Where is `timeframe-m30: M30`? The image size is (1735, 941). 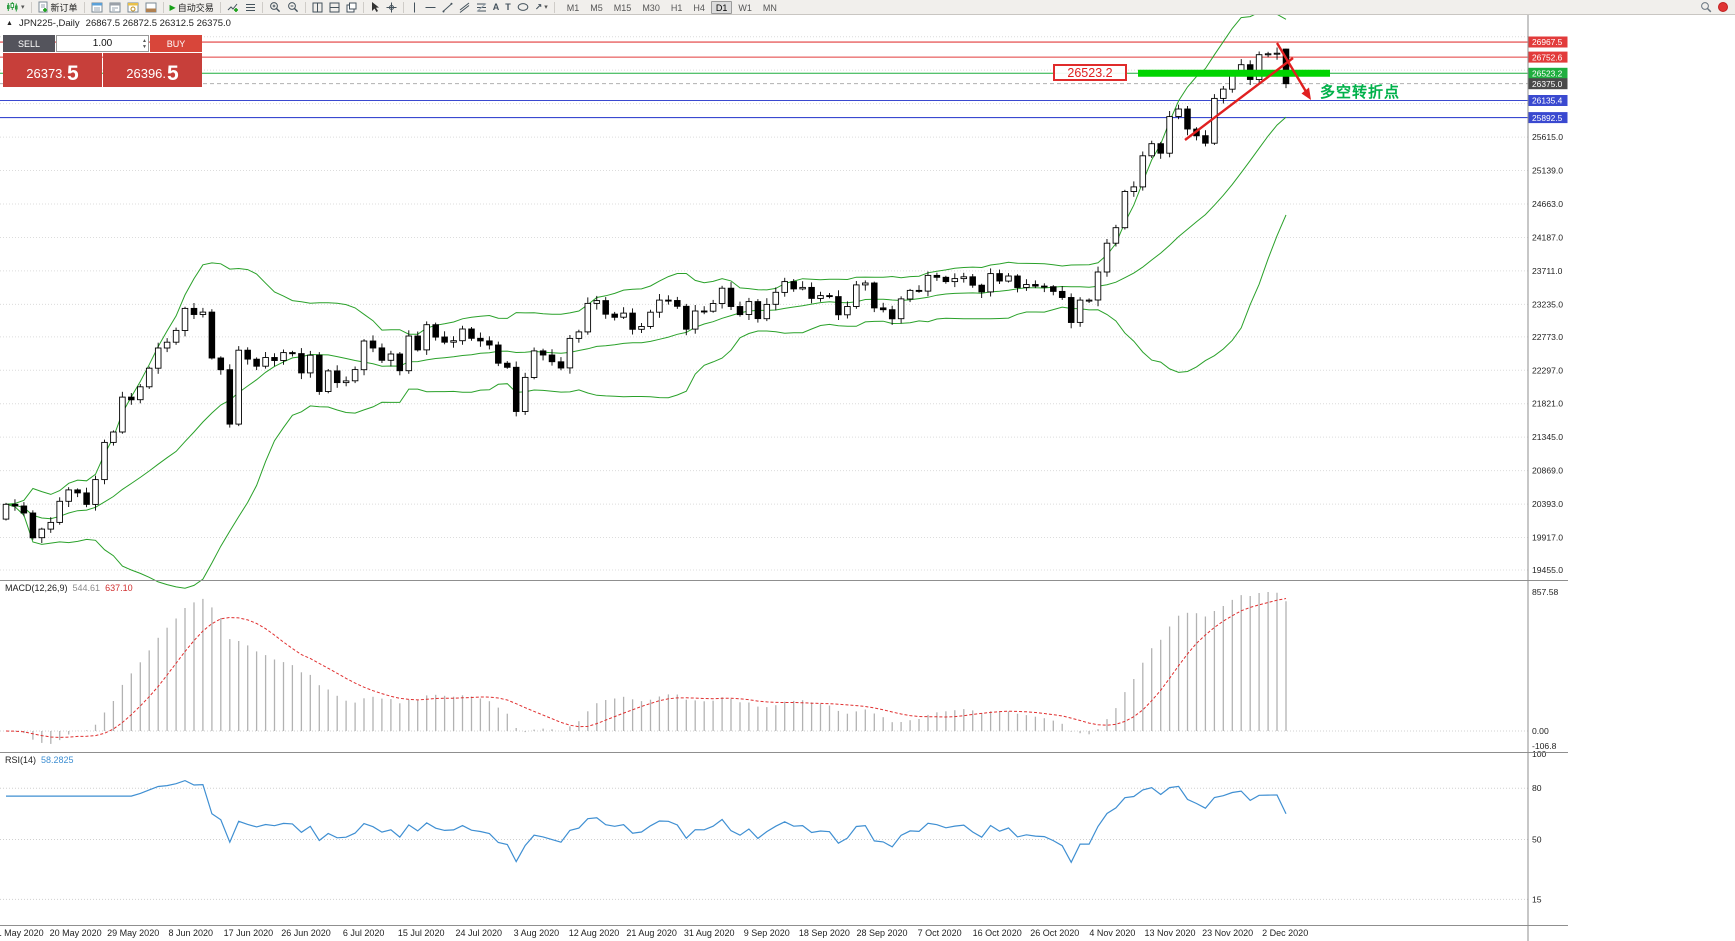
timeframe-m30: M30 is located at coordinates (651, 7).